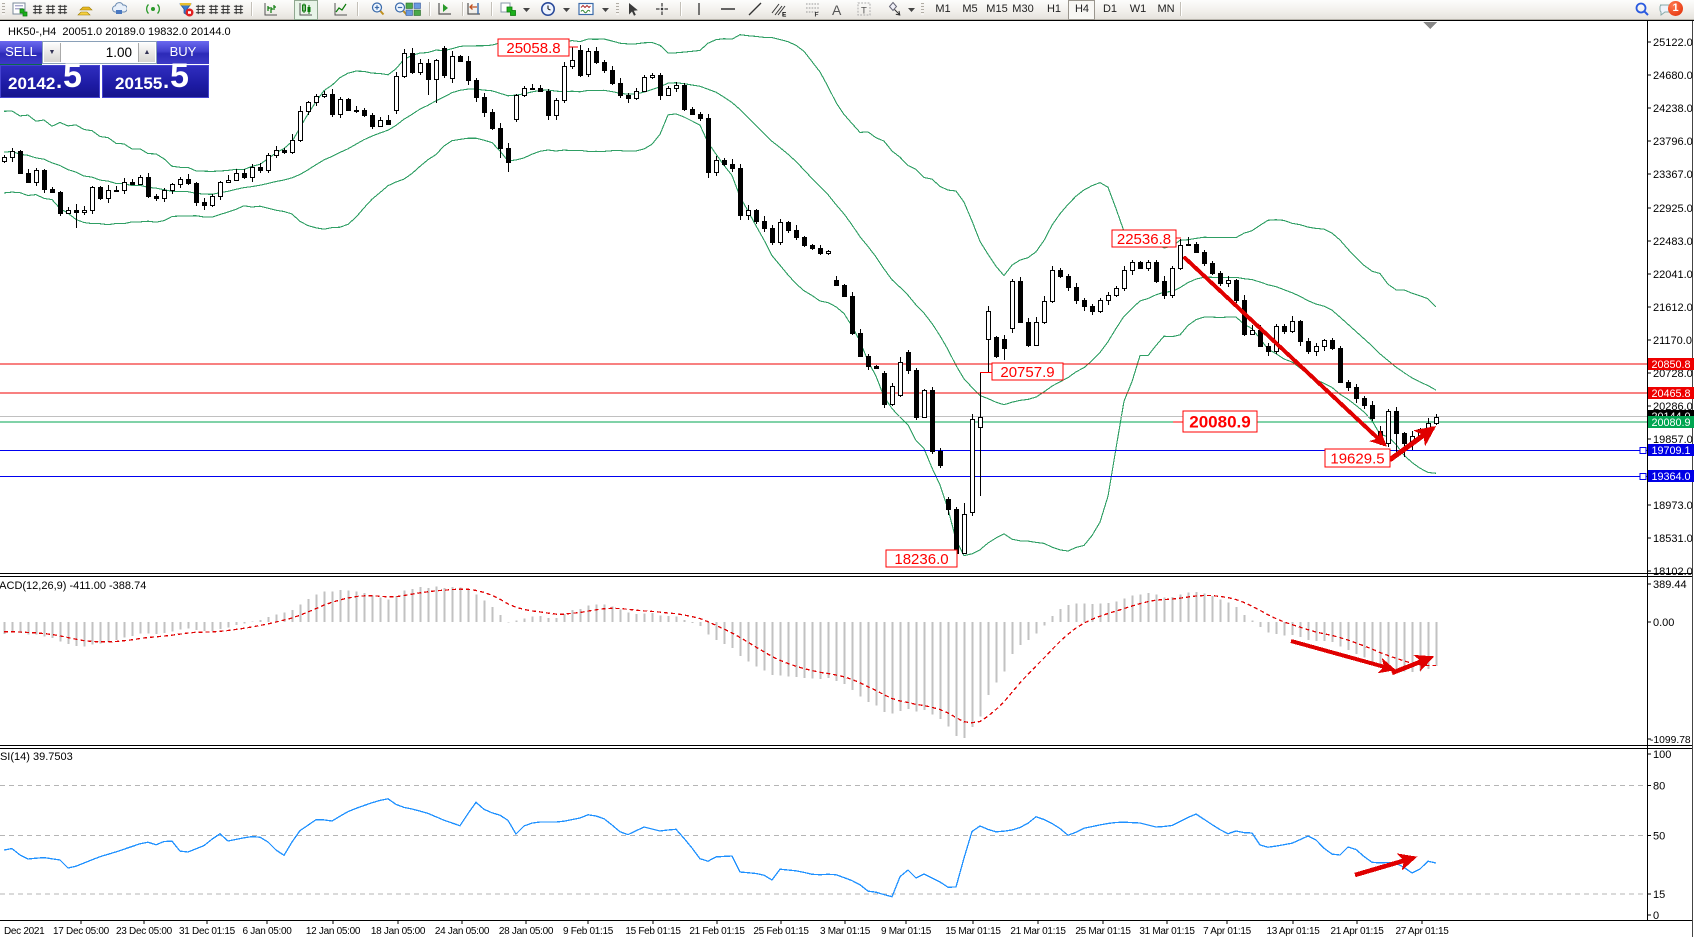 The height and width of the screenshot is (938, 1694). I want to click on svg-text: 9 Mar 01:15, so click(906, 931).